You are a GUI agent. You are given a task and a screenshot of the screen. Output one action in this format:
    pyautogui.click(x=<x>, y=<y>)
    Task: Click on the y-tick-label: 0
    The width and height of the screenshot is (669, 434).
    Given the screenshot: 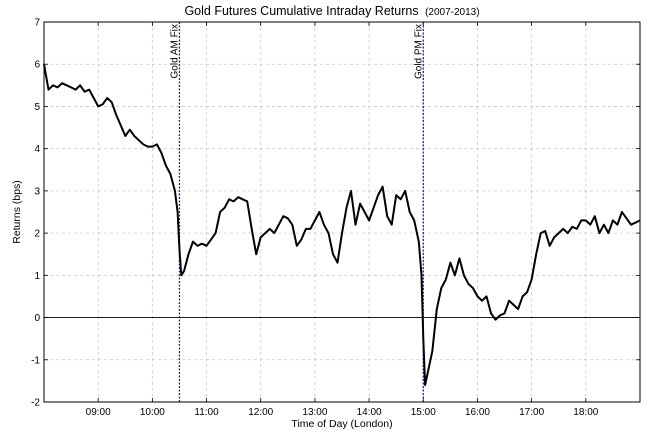 What is the action you would take?
    pyautogui.click(x=37, y=318)
    